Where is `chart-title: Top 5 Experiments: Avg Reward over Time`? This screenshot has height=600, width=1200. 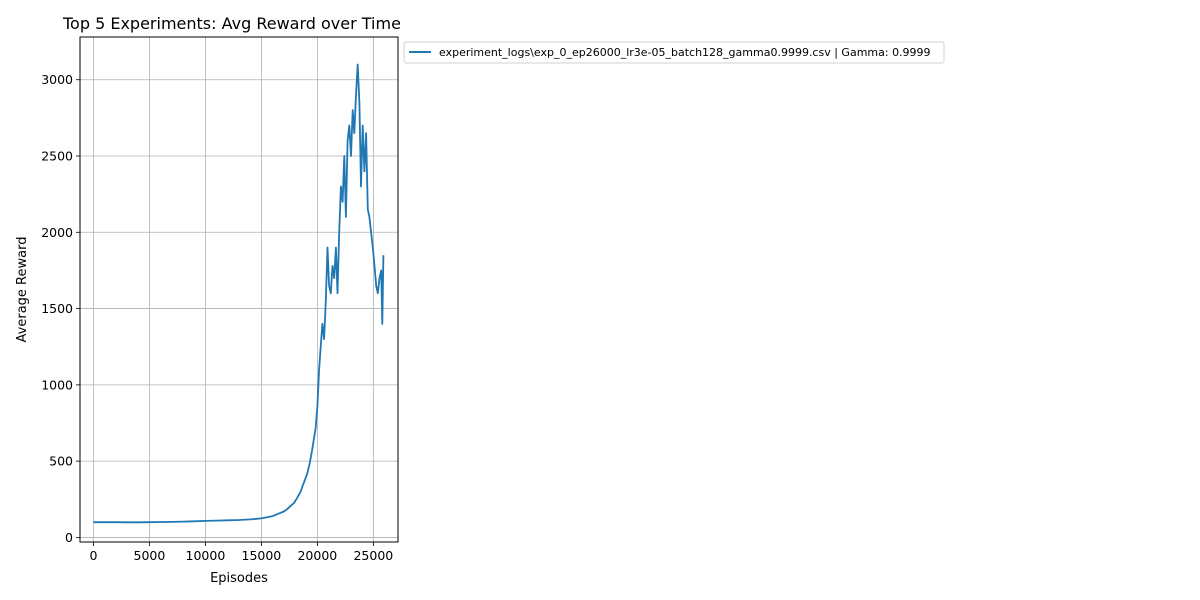
chart-title: Top 5 Experiments: Avg Reward over Time is located at coordinates (231, 23).